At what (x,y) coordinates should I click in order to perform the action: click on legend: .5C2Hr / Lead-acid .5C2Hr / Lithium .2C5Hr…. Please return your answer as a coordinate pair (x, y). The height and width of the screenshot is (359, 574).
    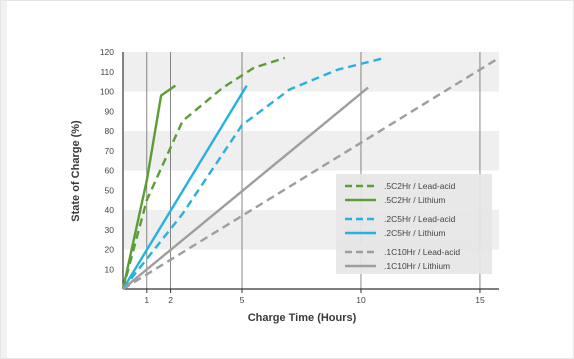
    Looking at the image, I should click on (414, 224).